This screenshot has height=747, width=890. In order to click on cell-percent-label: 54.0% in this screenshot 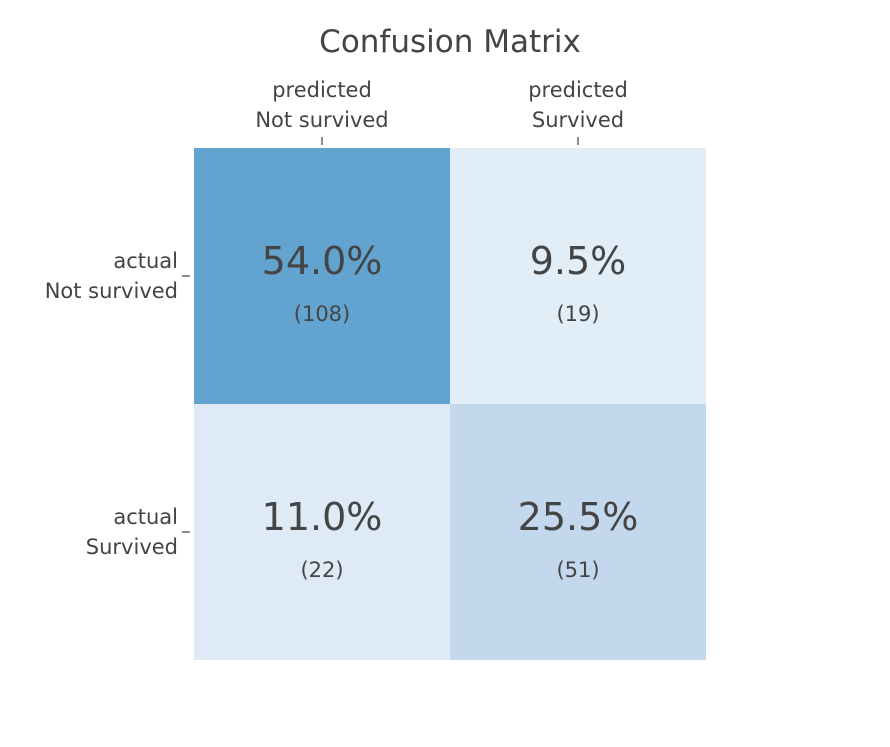, I will do `click(322, 261)`.